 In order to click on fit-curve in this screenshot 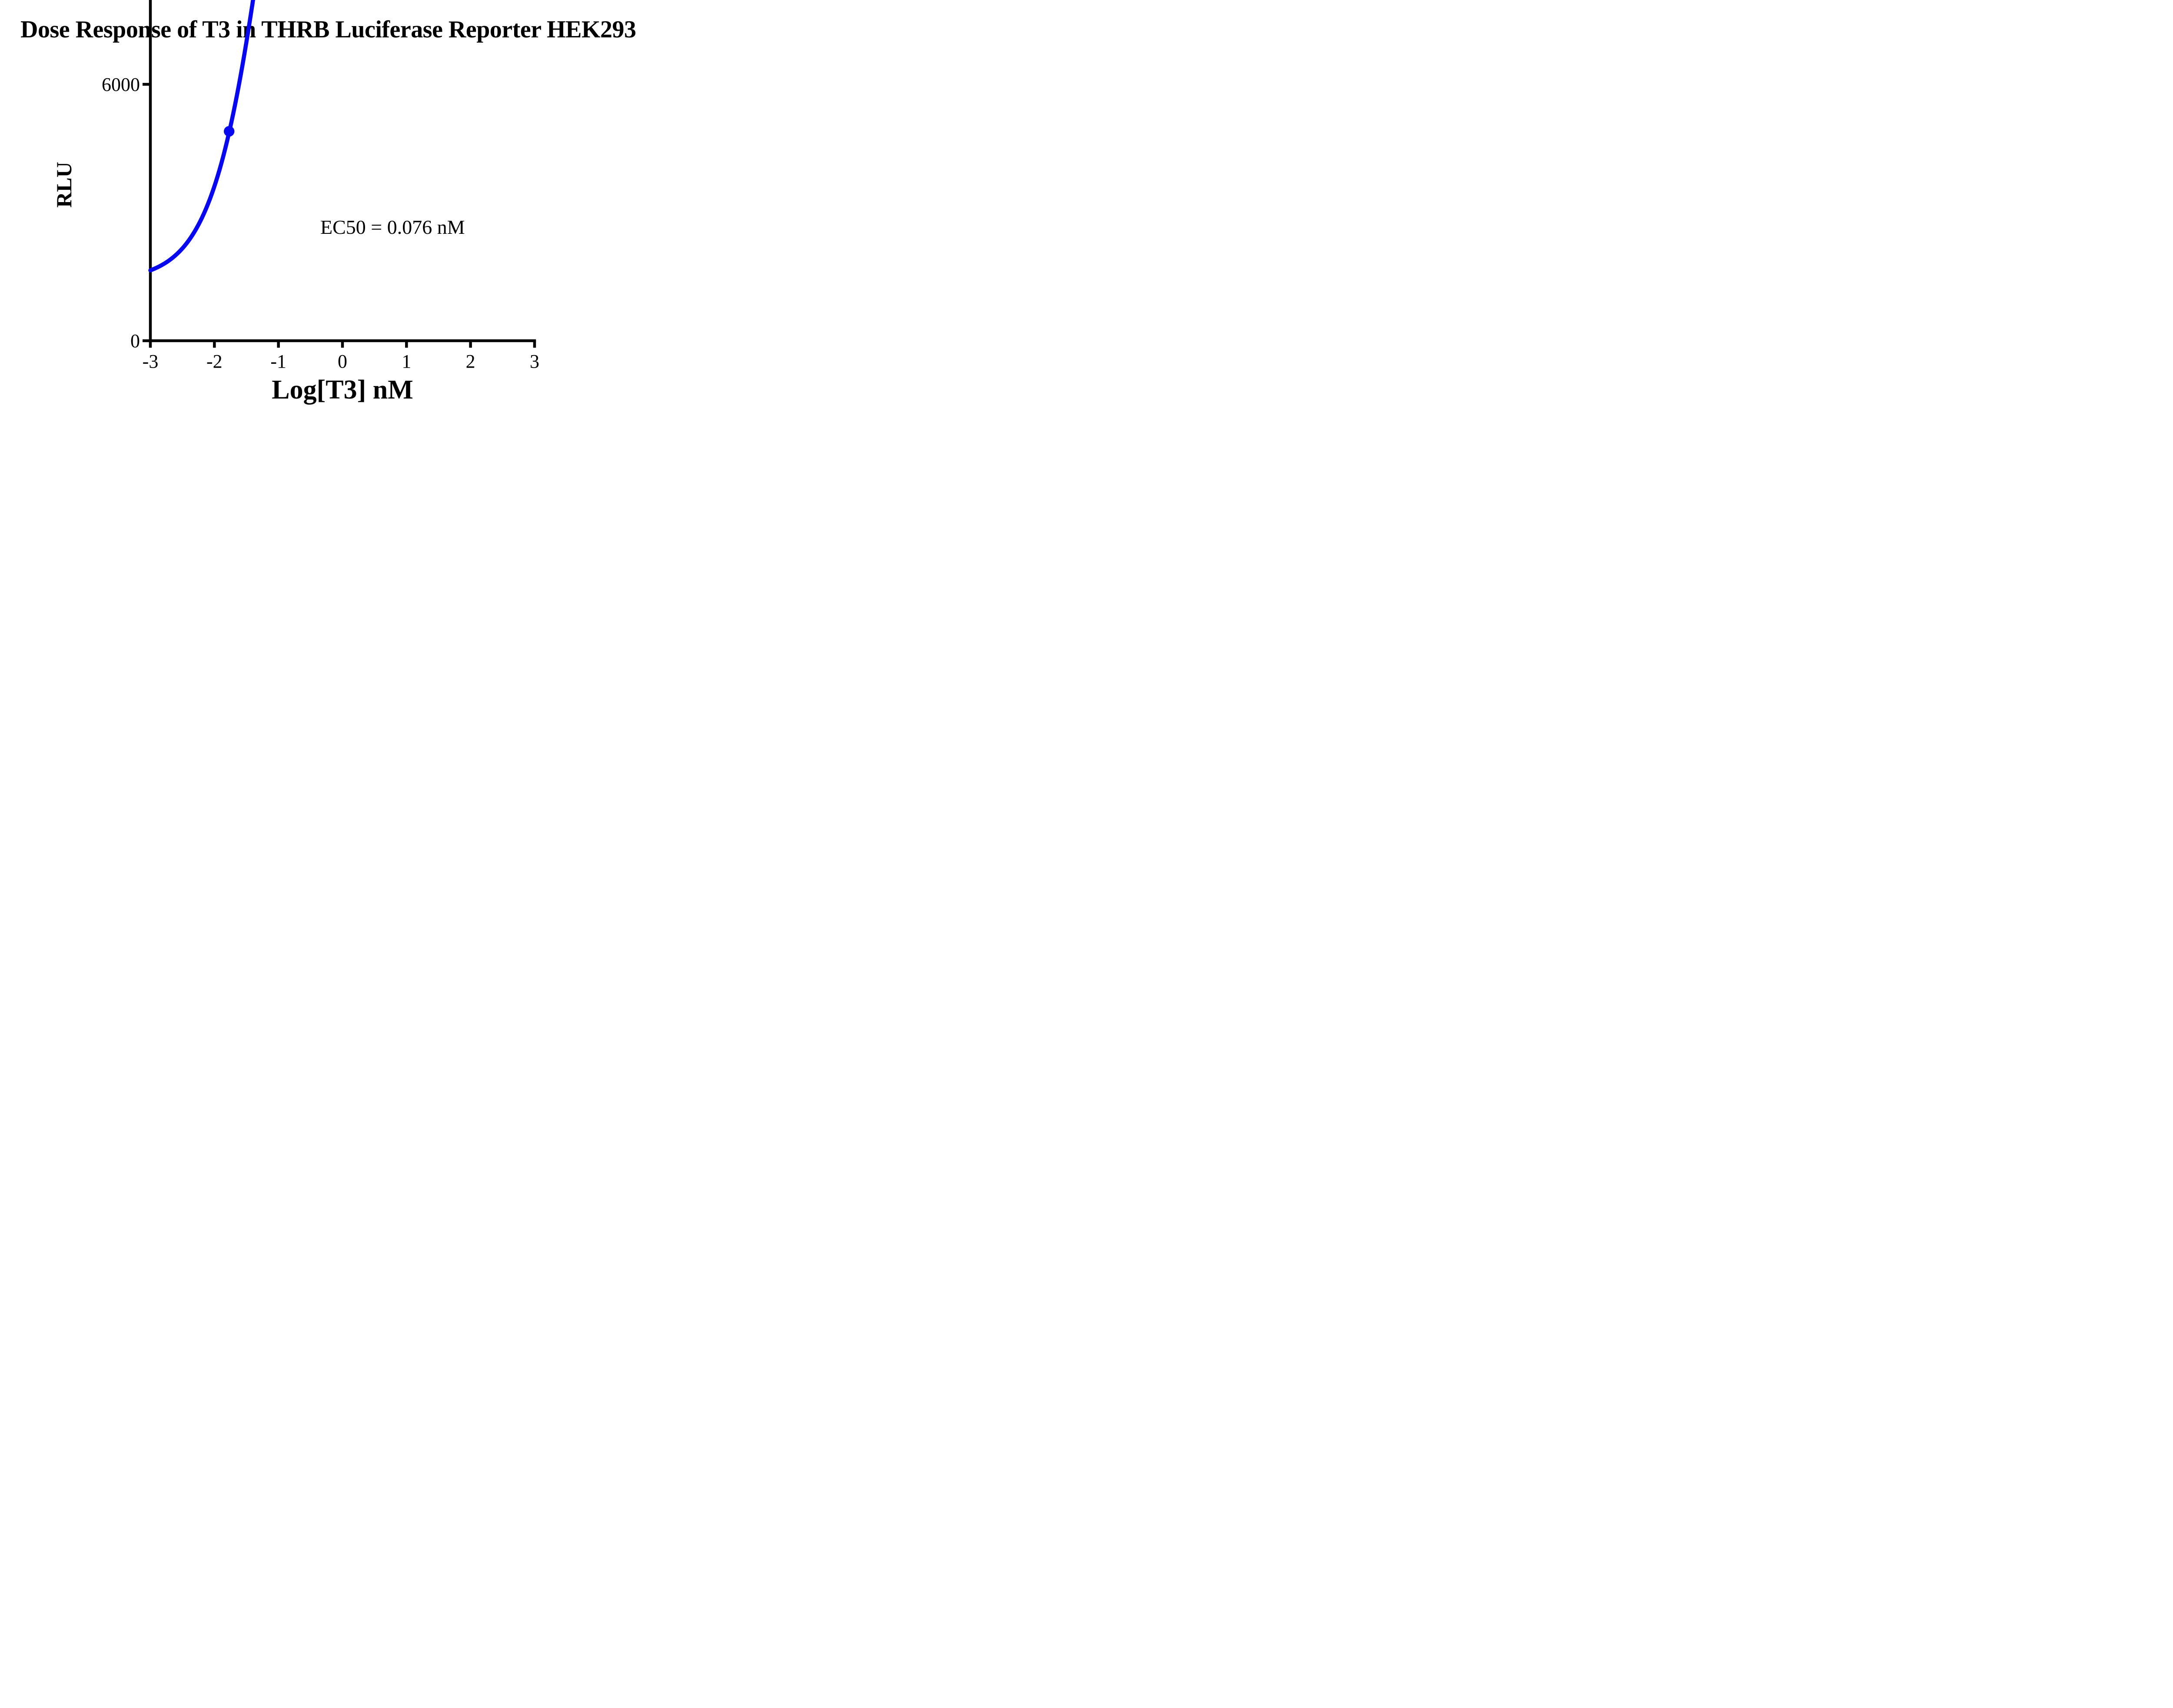, I will do `click(202, 136)`.